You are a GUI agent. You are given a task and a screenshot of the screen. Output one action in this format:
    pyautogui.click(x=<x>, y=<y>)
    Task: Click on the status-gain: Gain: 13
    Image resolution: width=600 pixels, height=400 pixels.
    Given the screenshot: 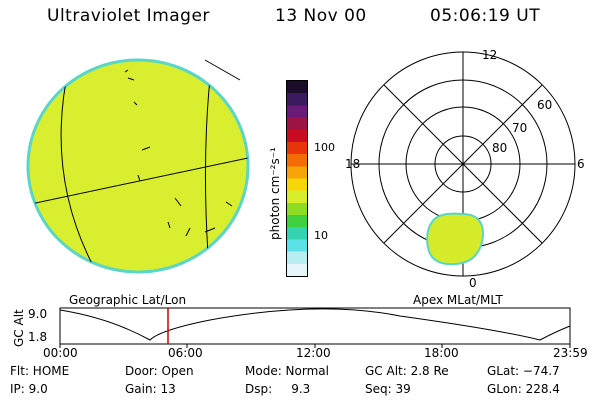 What is the action you would take?
    pyautogui.click(x=150, y=389)
    